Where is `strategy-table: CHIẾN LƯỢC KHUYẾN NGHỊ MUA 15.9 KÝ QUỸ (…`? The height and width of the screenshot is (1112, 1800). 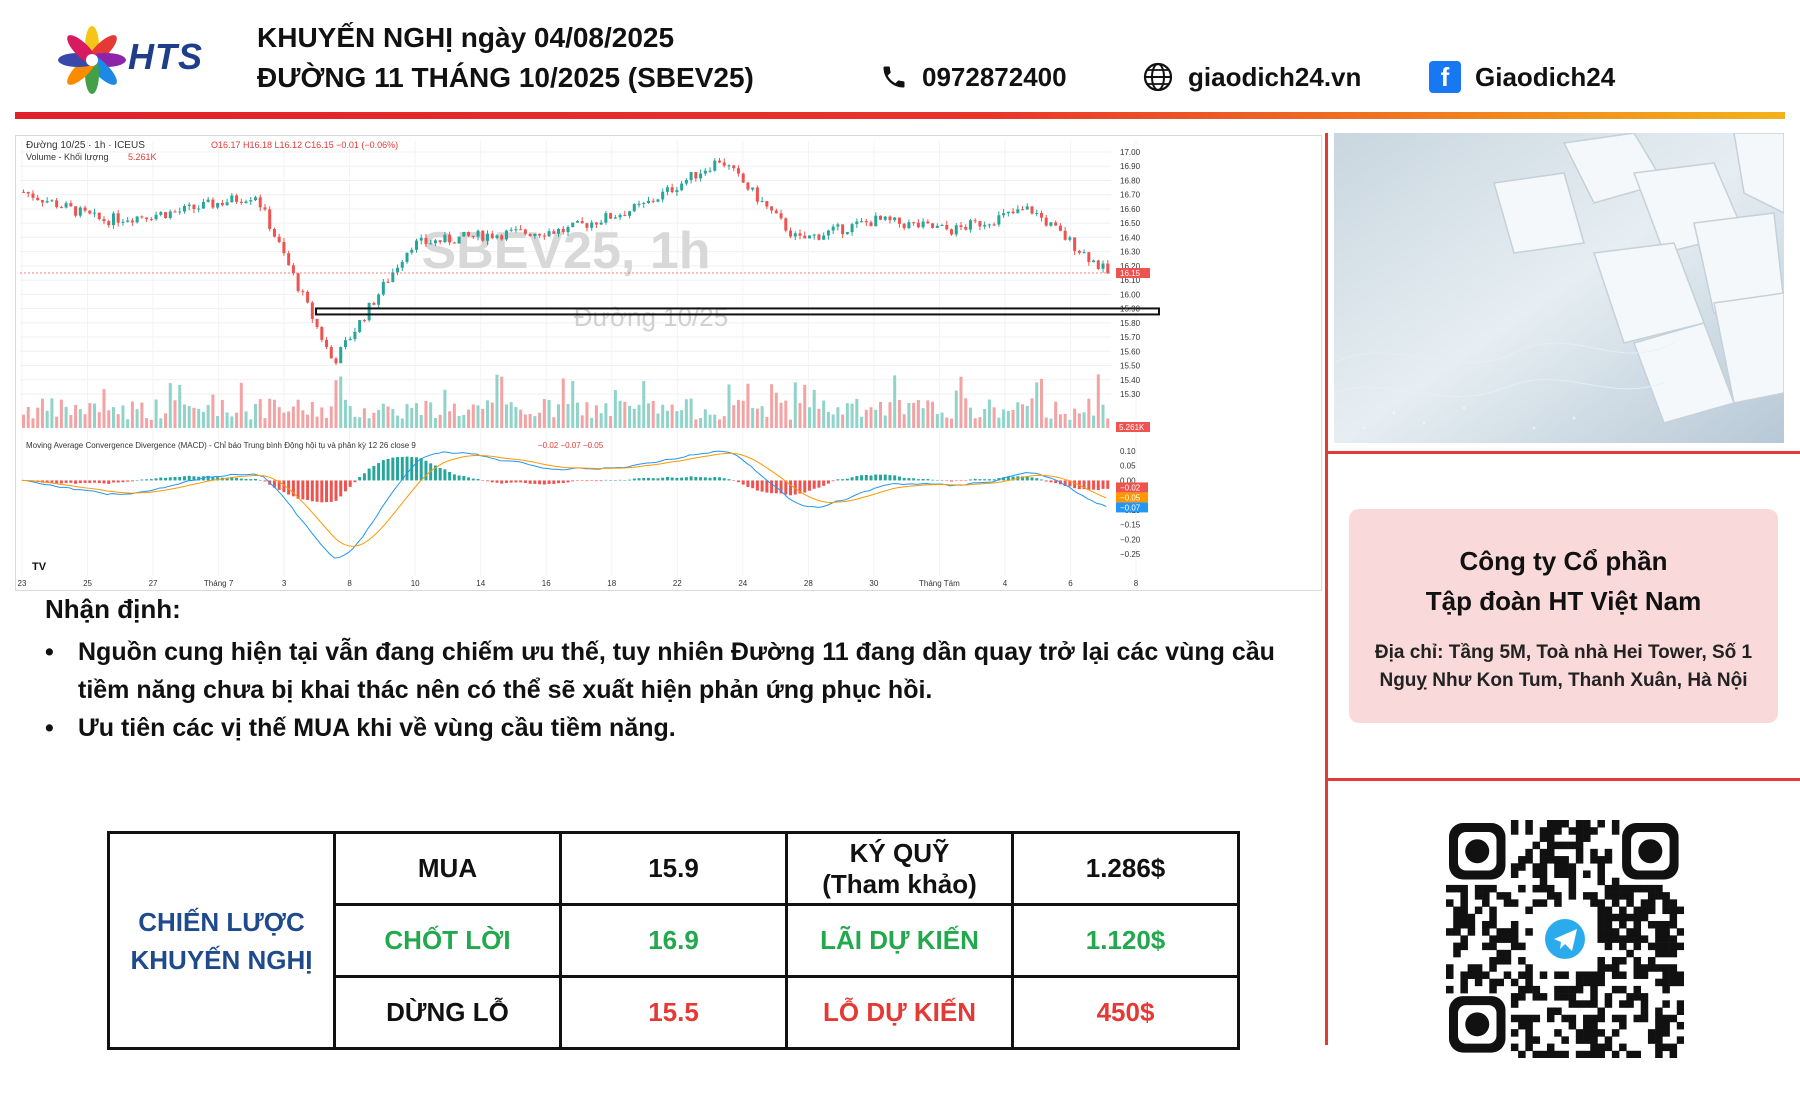
strategy-table: CHIẾN LƯỢC KHUYẾN NGHỊ MUA 15.9 KÝ QUỸ (… is located at coordinates (673, 940).